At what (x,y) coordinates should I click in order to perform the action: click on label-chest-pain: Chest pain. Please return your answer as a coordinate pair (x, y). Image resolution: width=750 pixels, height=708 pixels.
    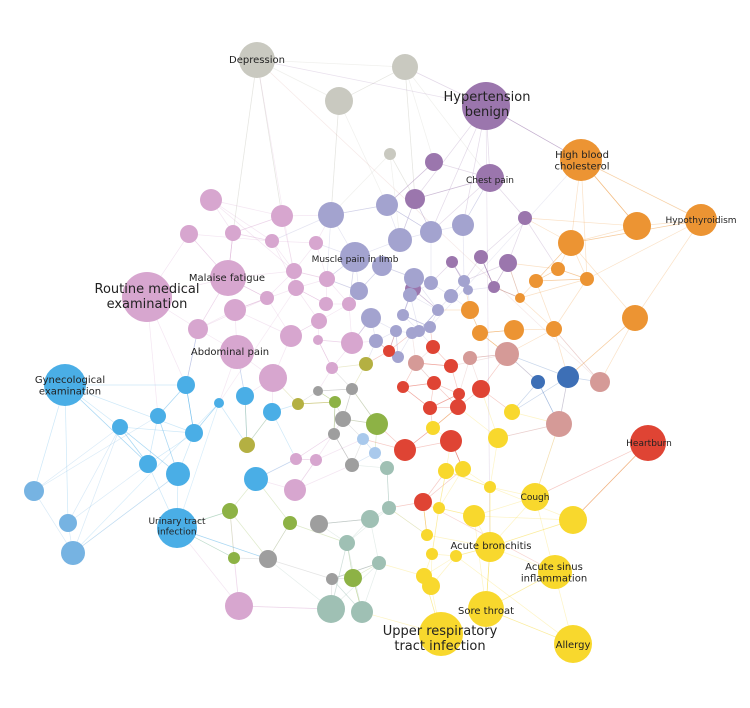
    Looking at the image, I should click on (490, 181).